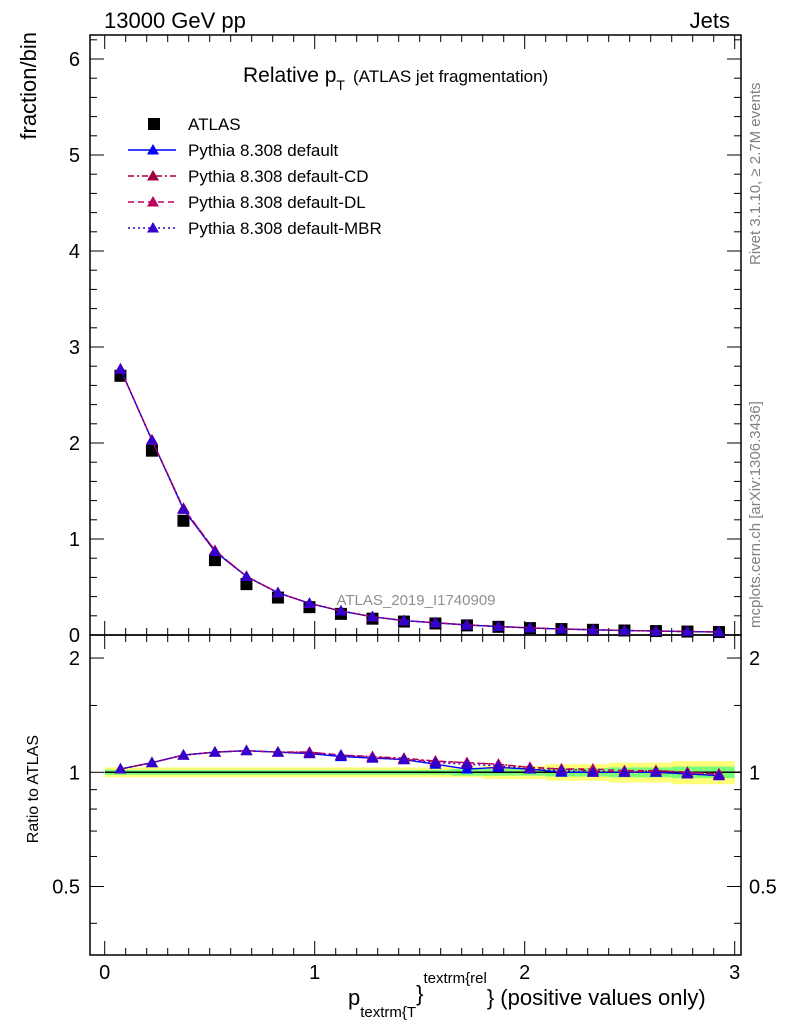 This screenshot has width=786, height=1024. Describe the element at coordinates (524, 973) in the screenshot. I see `x-tick-label: 2` at that location.